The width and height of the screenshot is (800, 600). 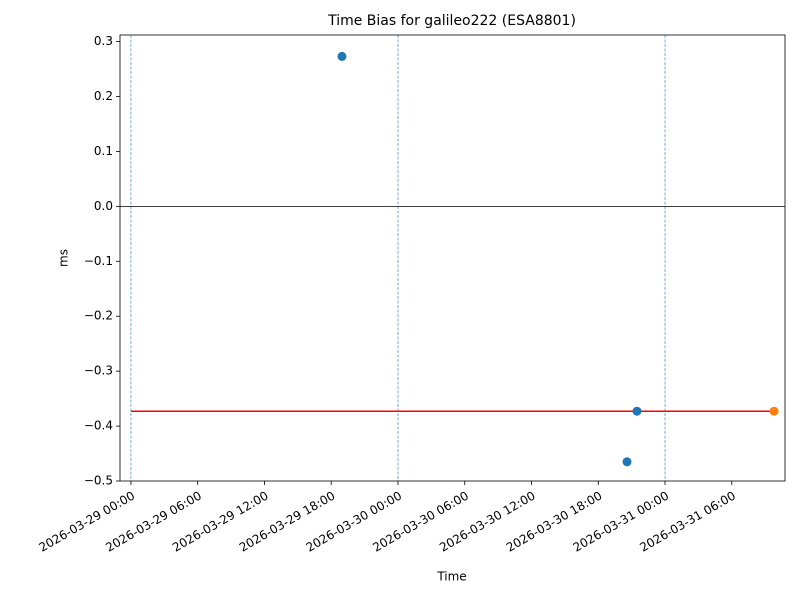 I want to click on x-axis-label: Time, so click(x=451, y=577).